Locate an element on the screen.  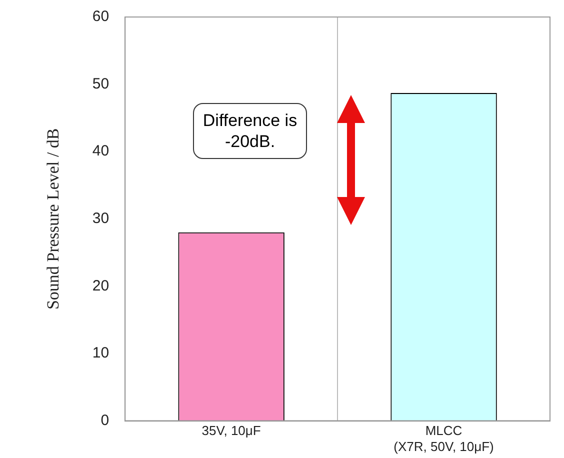
y-tick-label: 50 is located at coordinates (101, 83).